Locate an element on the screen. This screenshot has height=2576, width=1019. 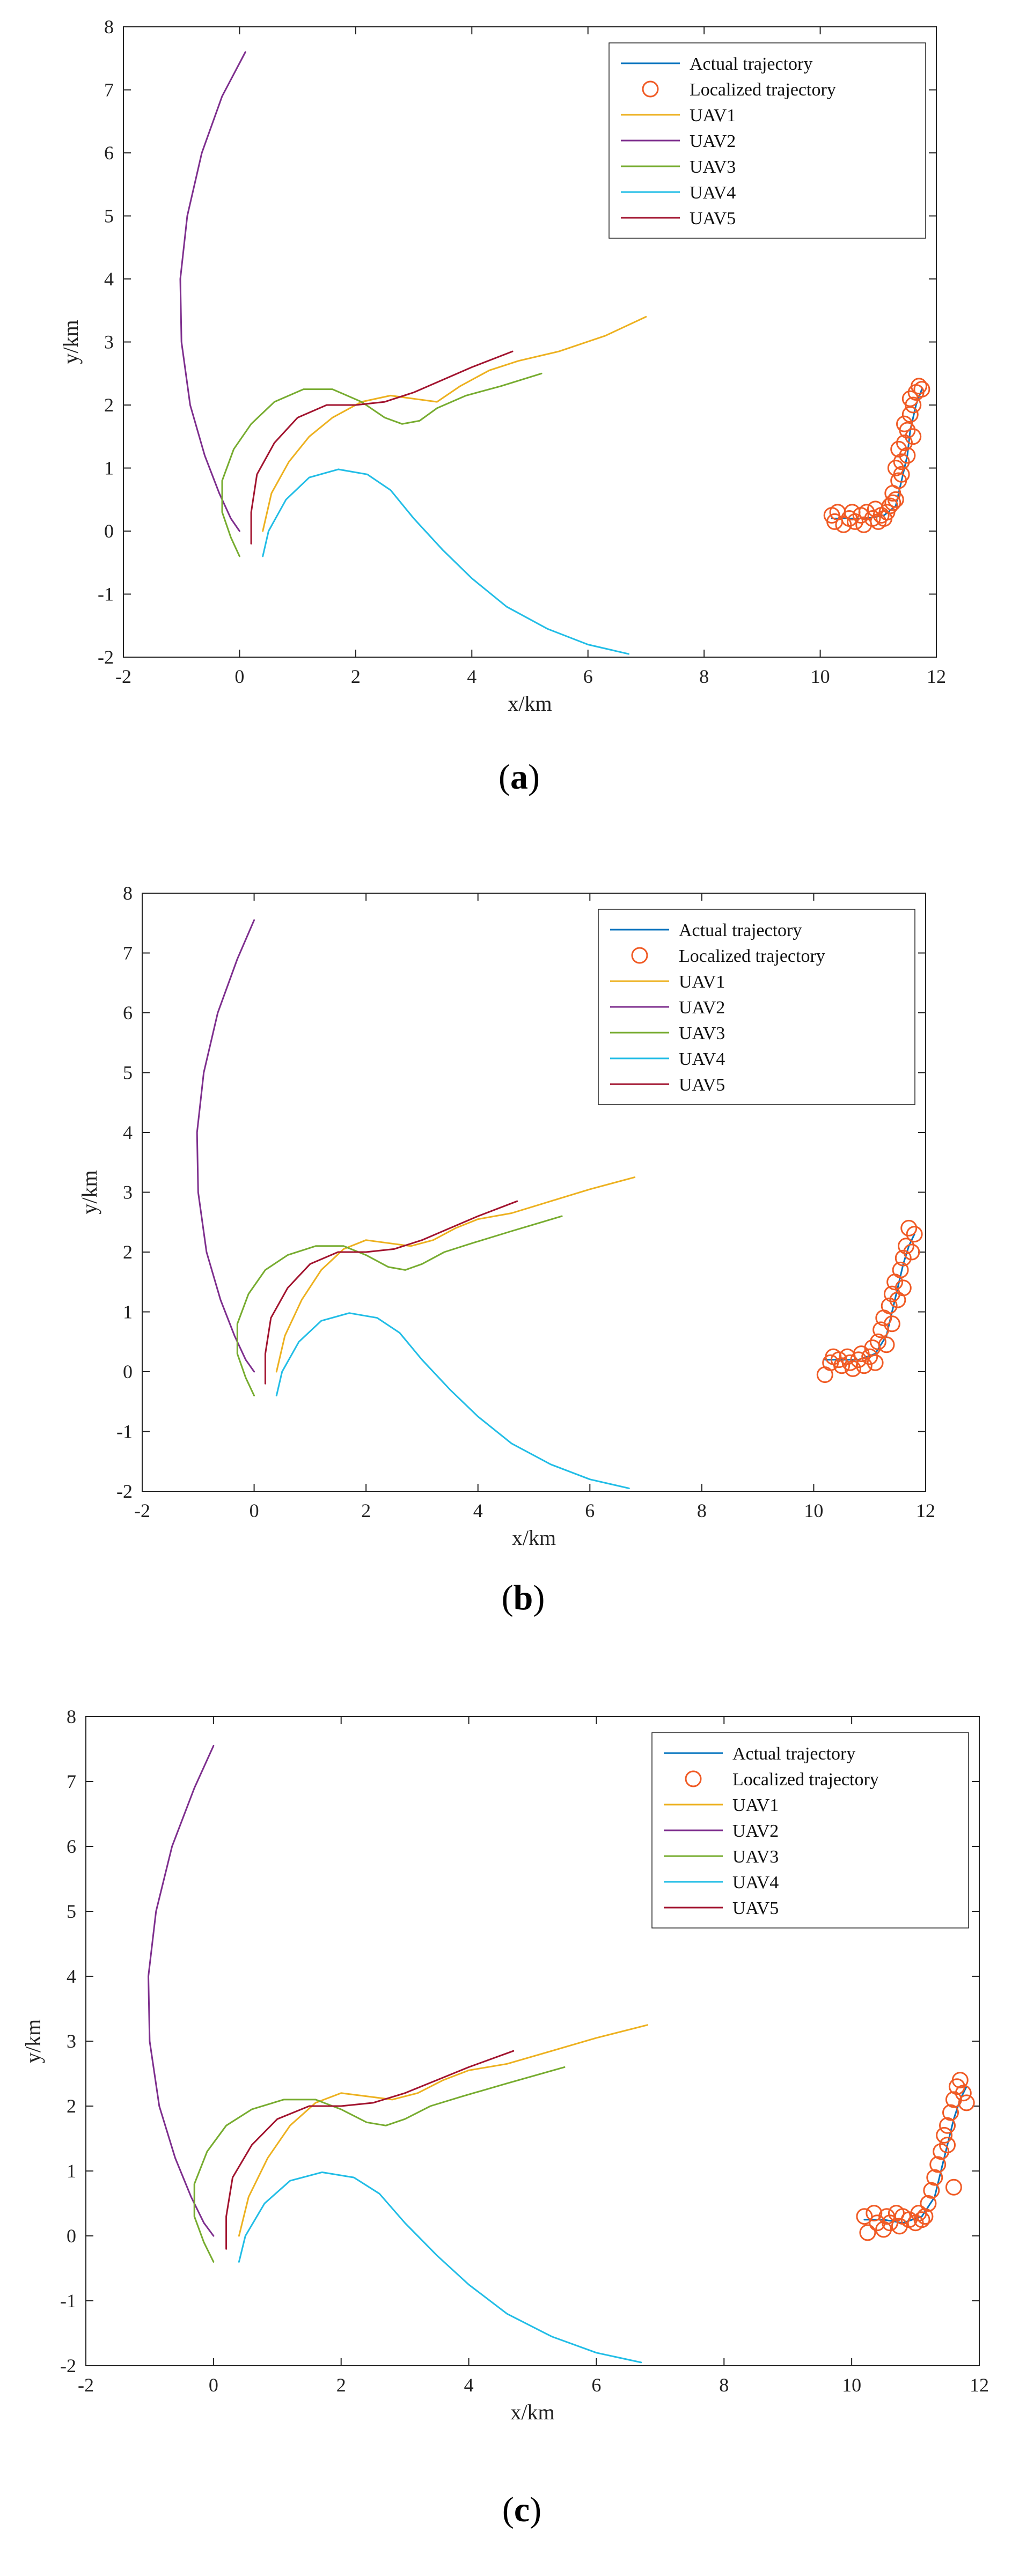
x-axis-label: x/km is located at coordinates (534, 1538).